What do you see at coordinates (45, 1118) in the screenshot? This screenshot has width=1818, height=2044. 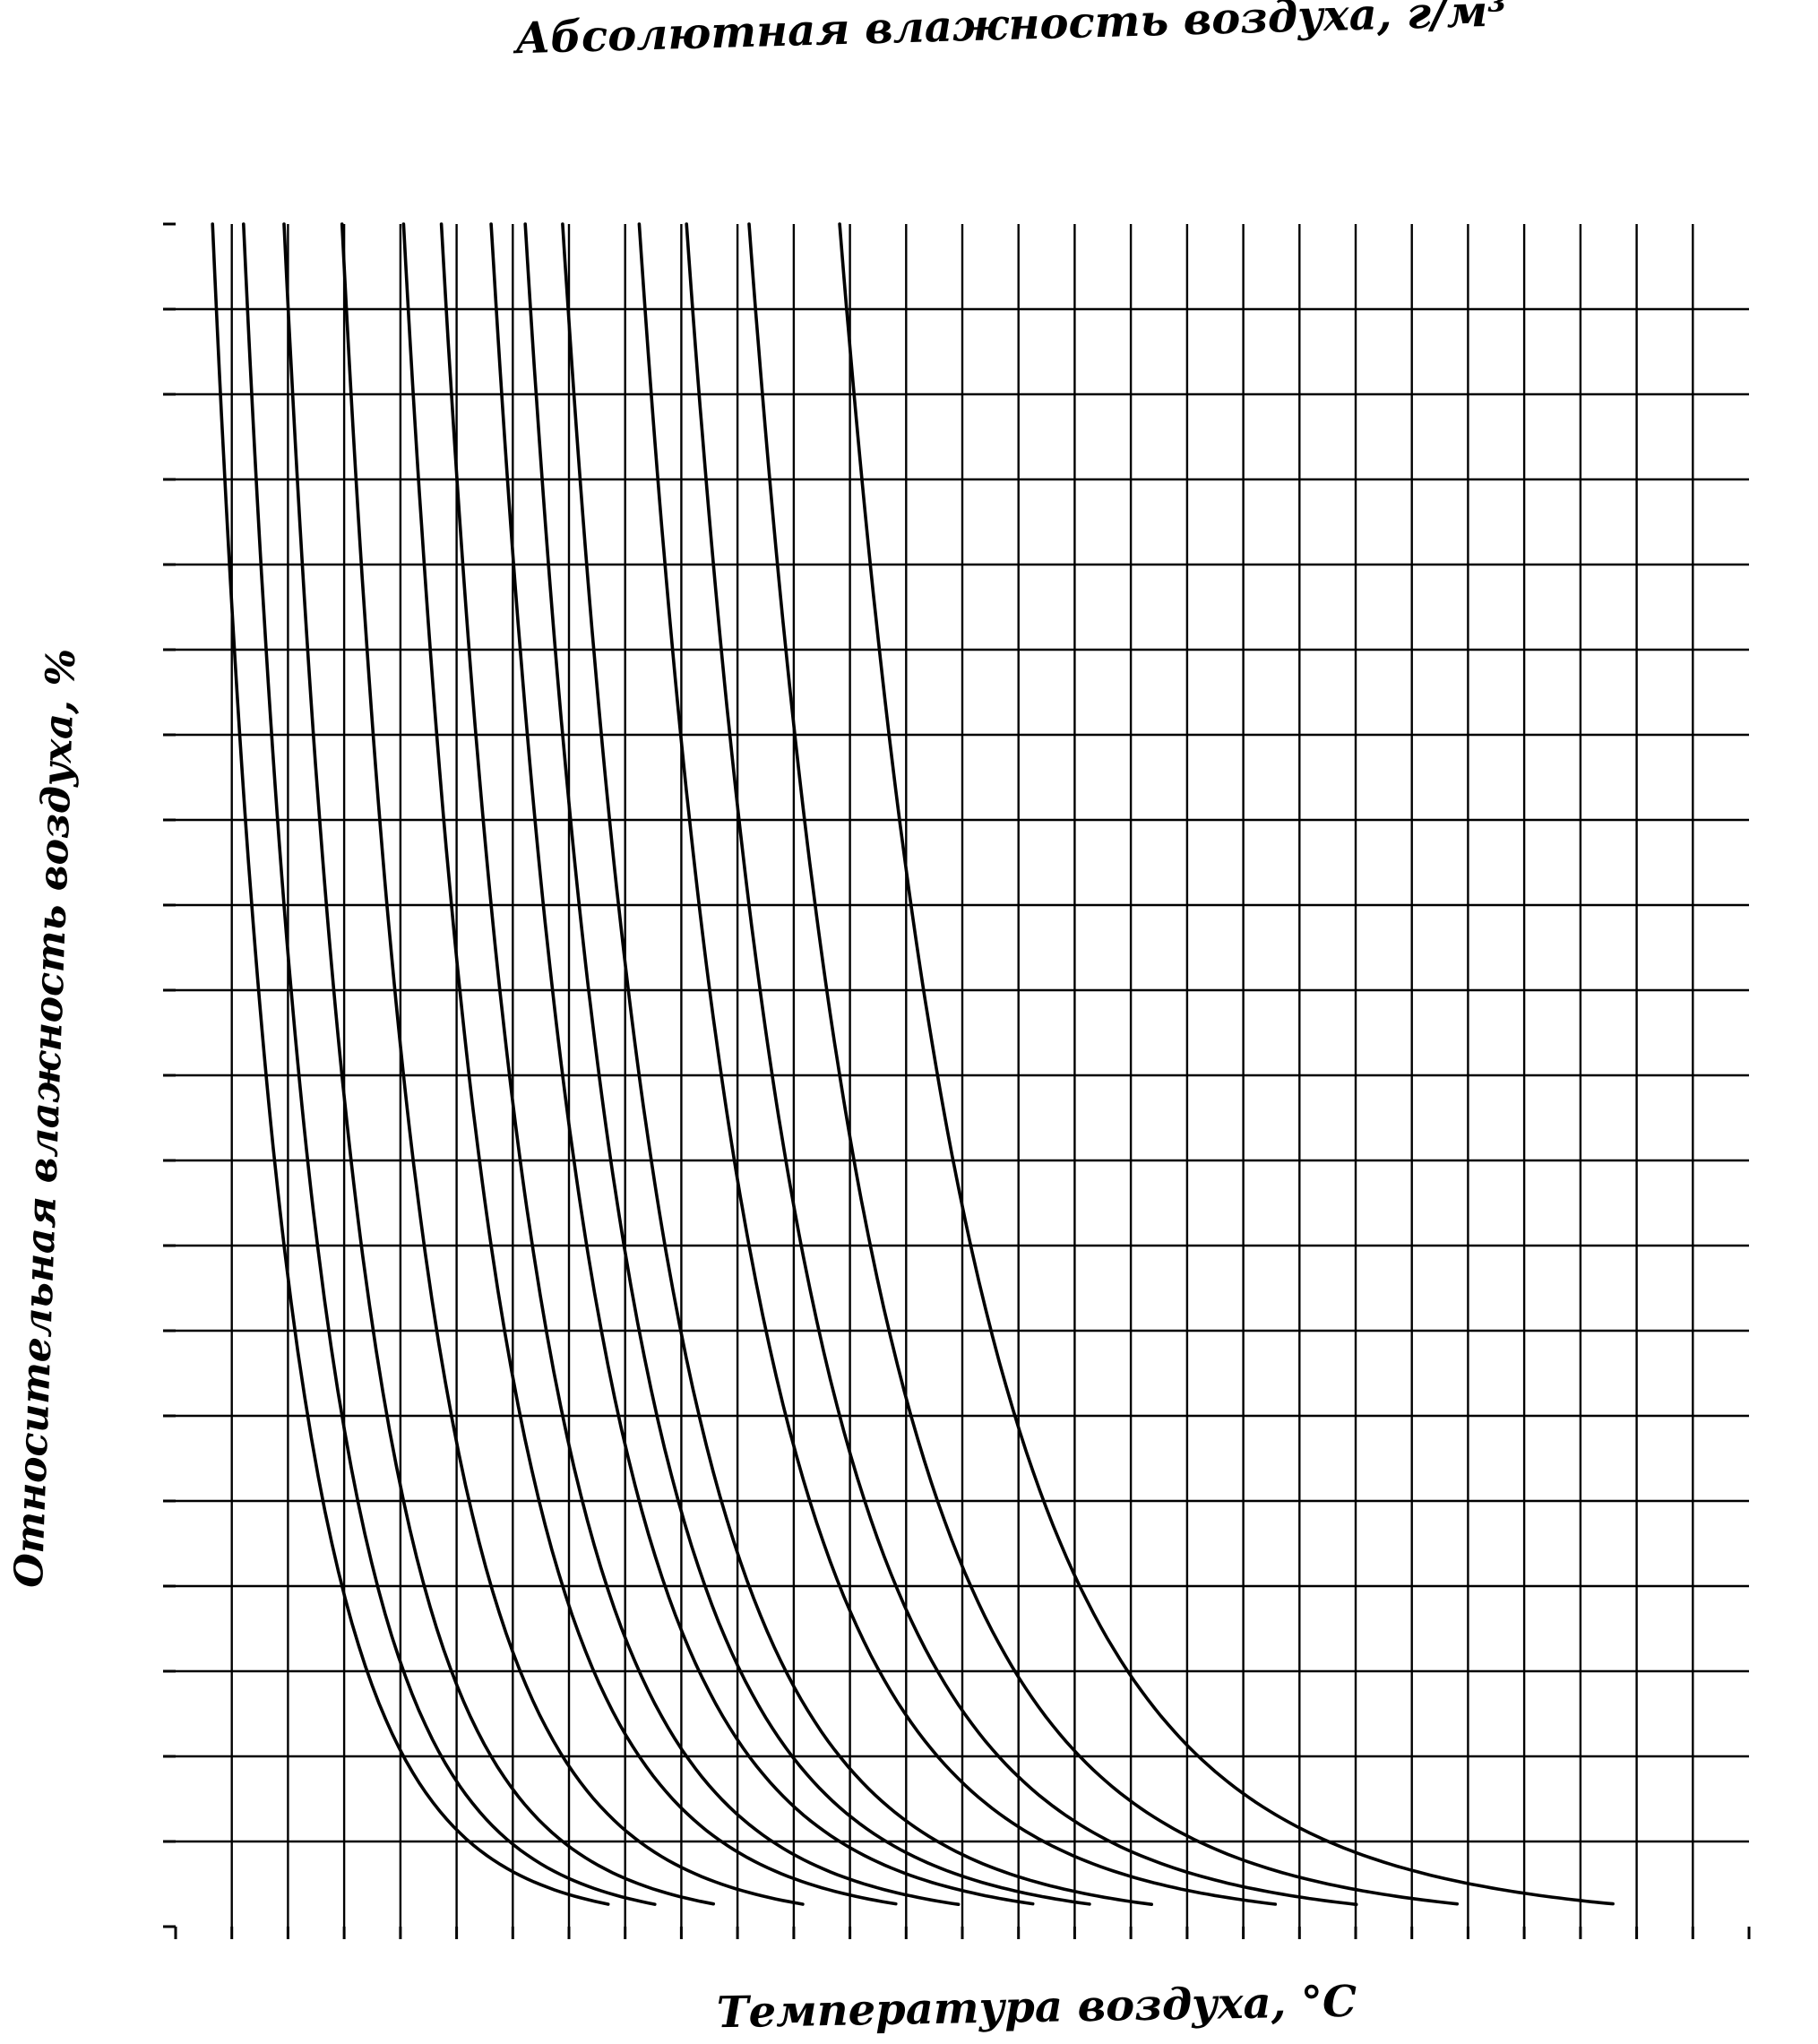 I see `y-axis-title: Относительная влажность воздуха, %` at bounding box center [45, 1118].